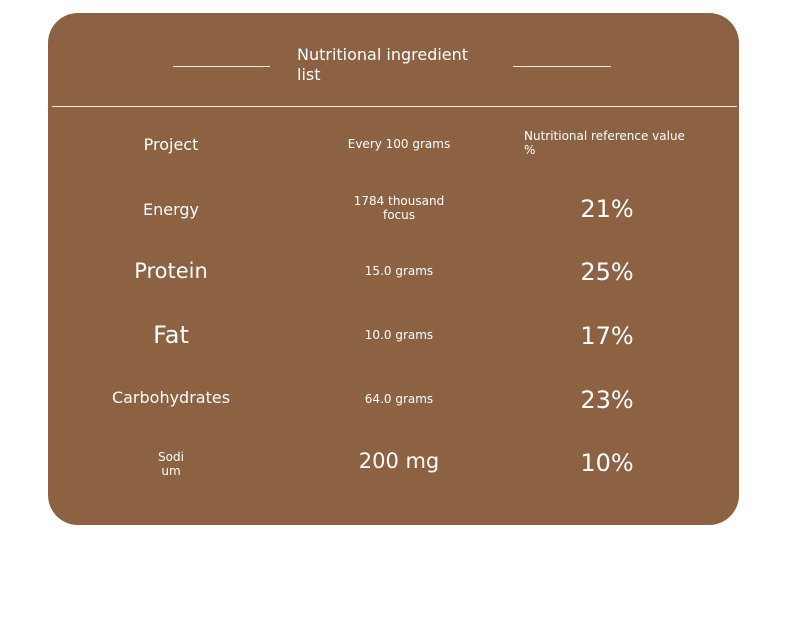  What do you see at coordinates (399, 144) in the screenshot?
I see `header-per-100g: Every 100 grams` at bounding box center [399, 144].